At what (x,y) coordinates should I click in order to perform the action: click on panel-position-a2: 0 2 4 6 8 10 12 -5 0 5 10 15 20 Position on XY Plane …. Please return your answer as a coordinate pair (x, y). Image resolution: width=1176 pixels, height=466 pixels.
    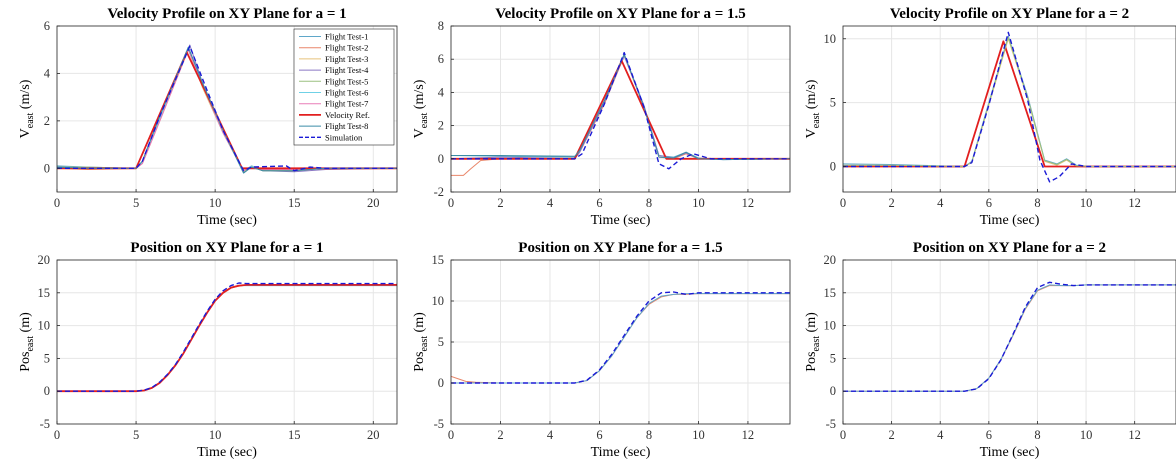
    Looking at the image, I should click on (990, 350).